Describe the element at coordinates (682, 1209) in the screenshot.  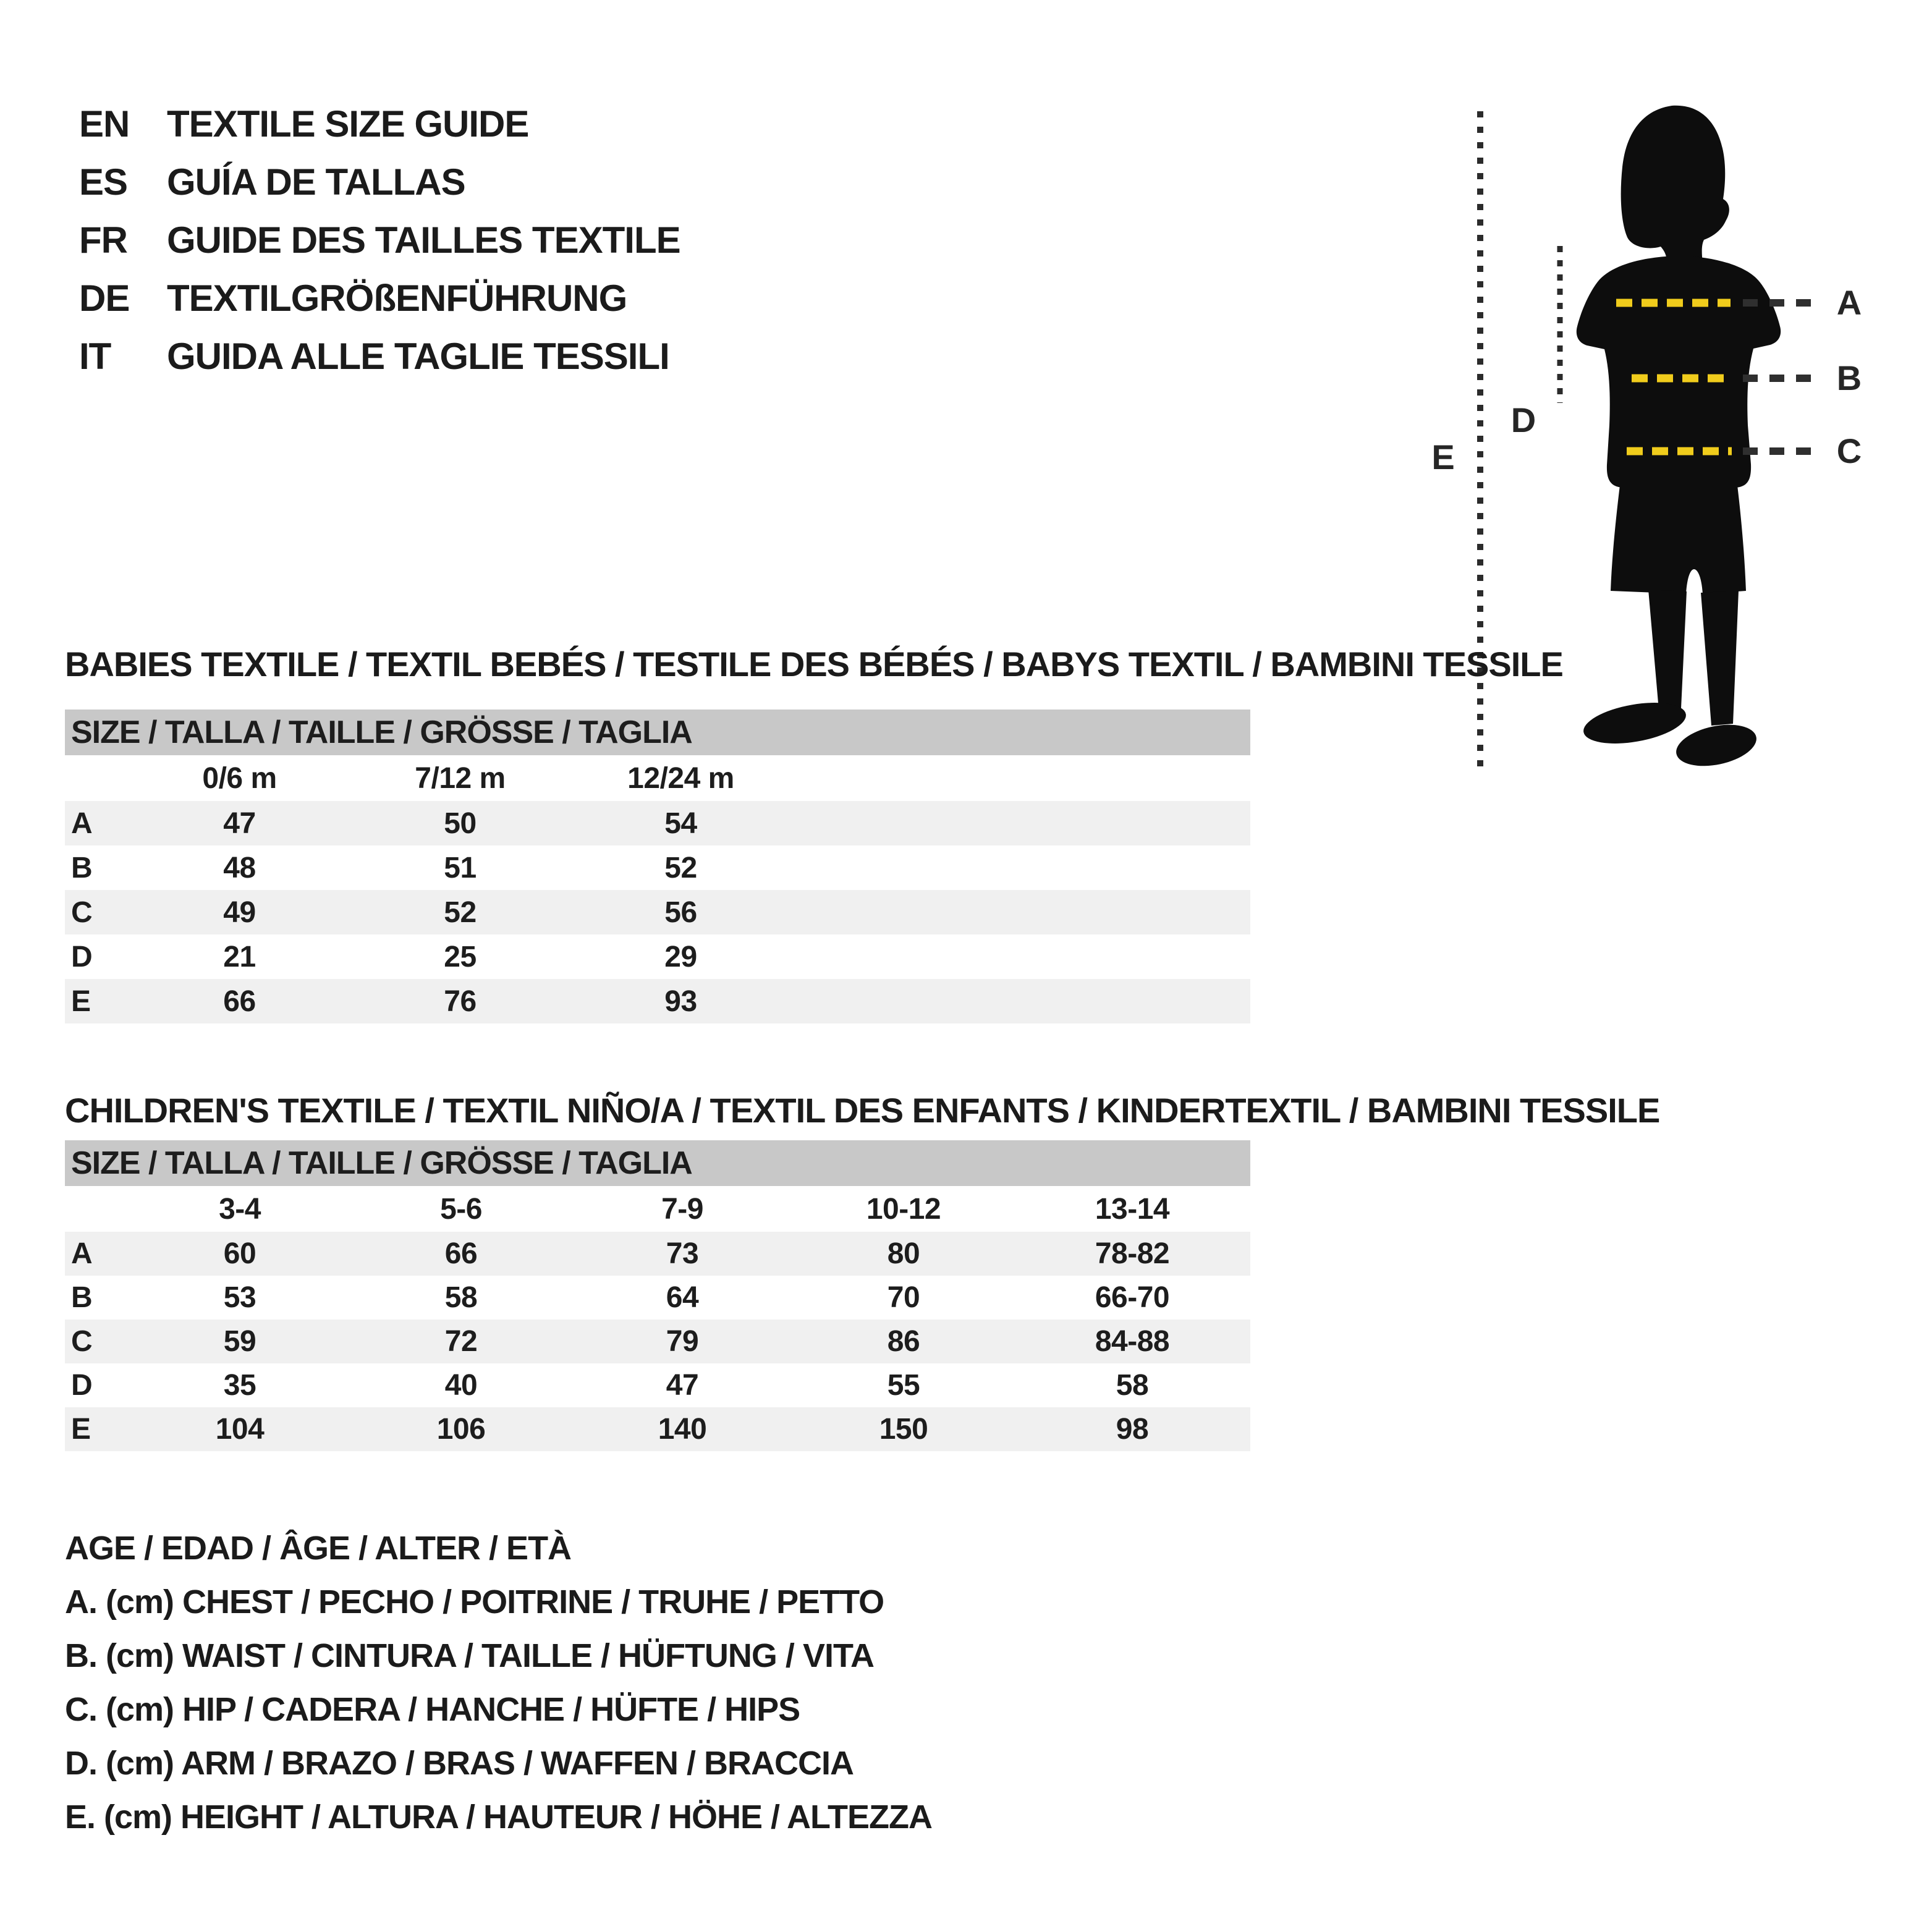
I see `children-column-header: 7-9` at that location.